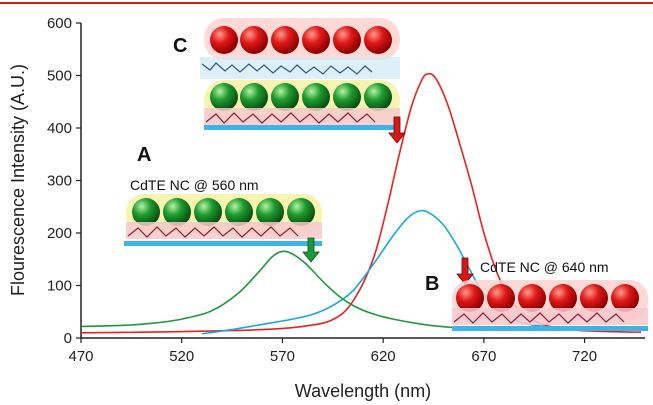  I want to click on inset-b-polymer-strands, so click(539, 318).